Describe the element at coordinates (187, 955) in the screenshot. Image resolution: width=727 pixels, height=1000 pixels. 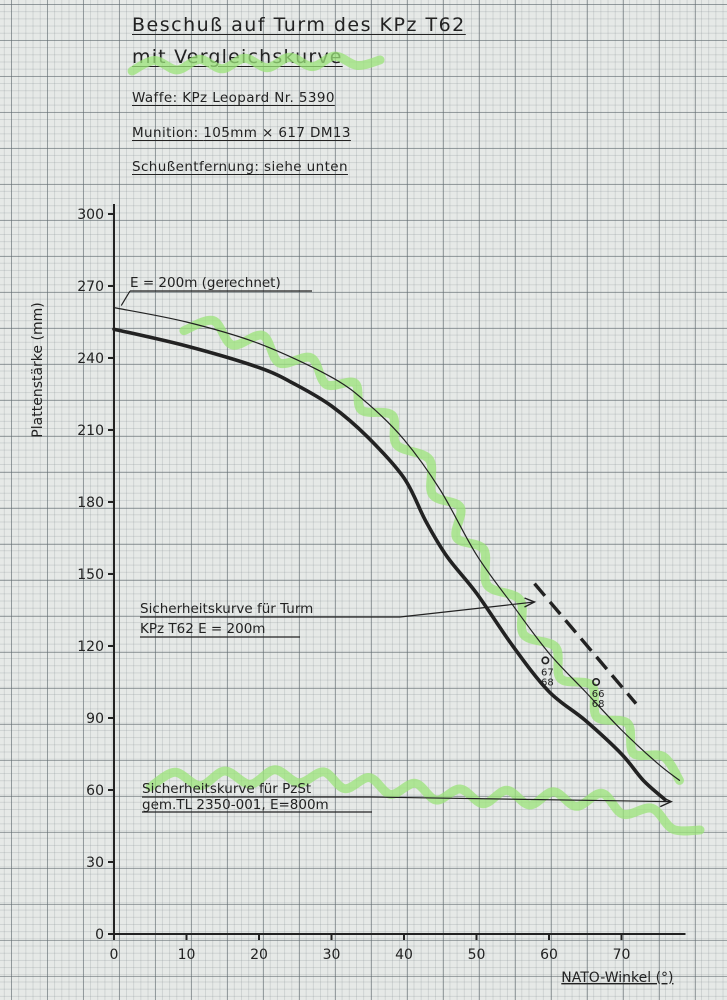
I see `x-tick-label: 10` at that location.